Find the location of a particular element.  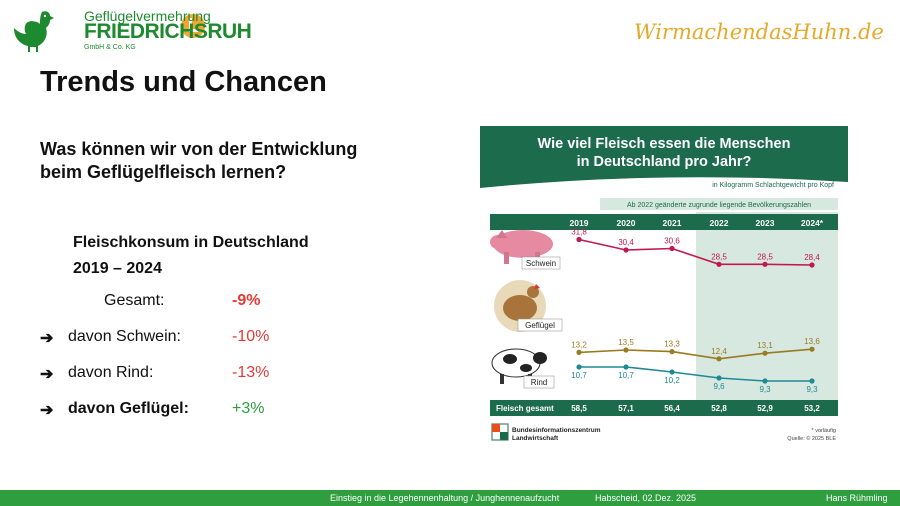

consumption-row-total: Gesamt: -9% is located at coordinates (190, 302).